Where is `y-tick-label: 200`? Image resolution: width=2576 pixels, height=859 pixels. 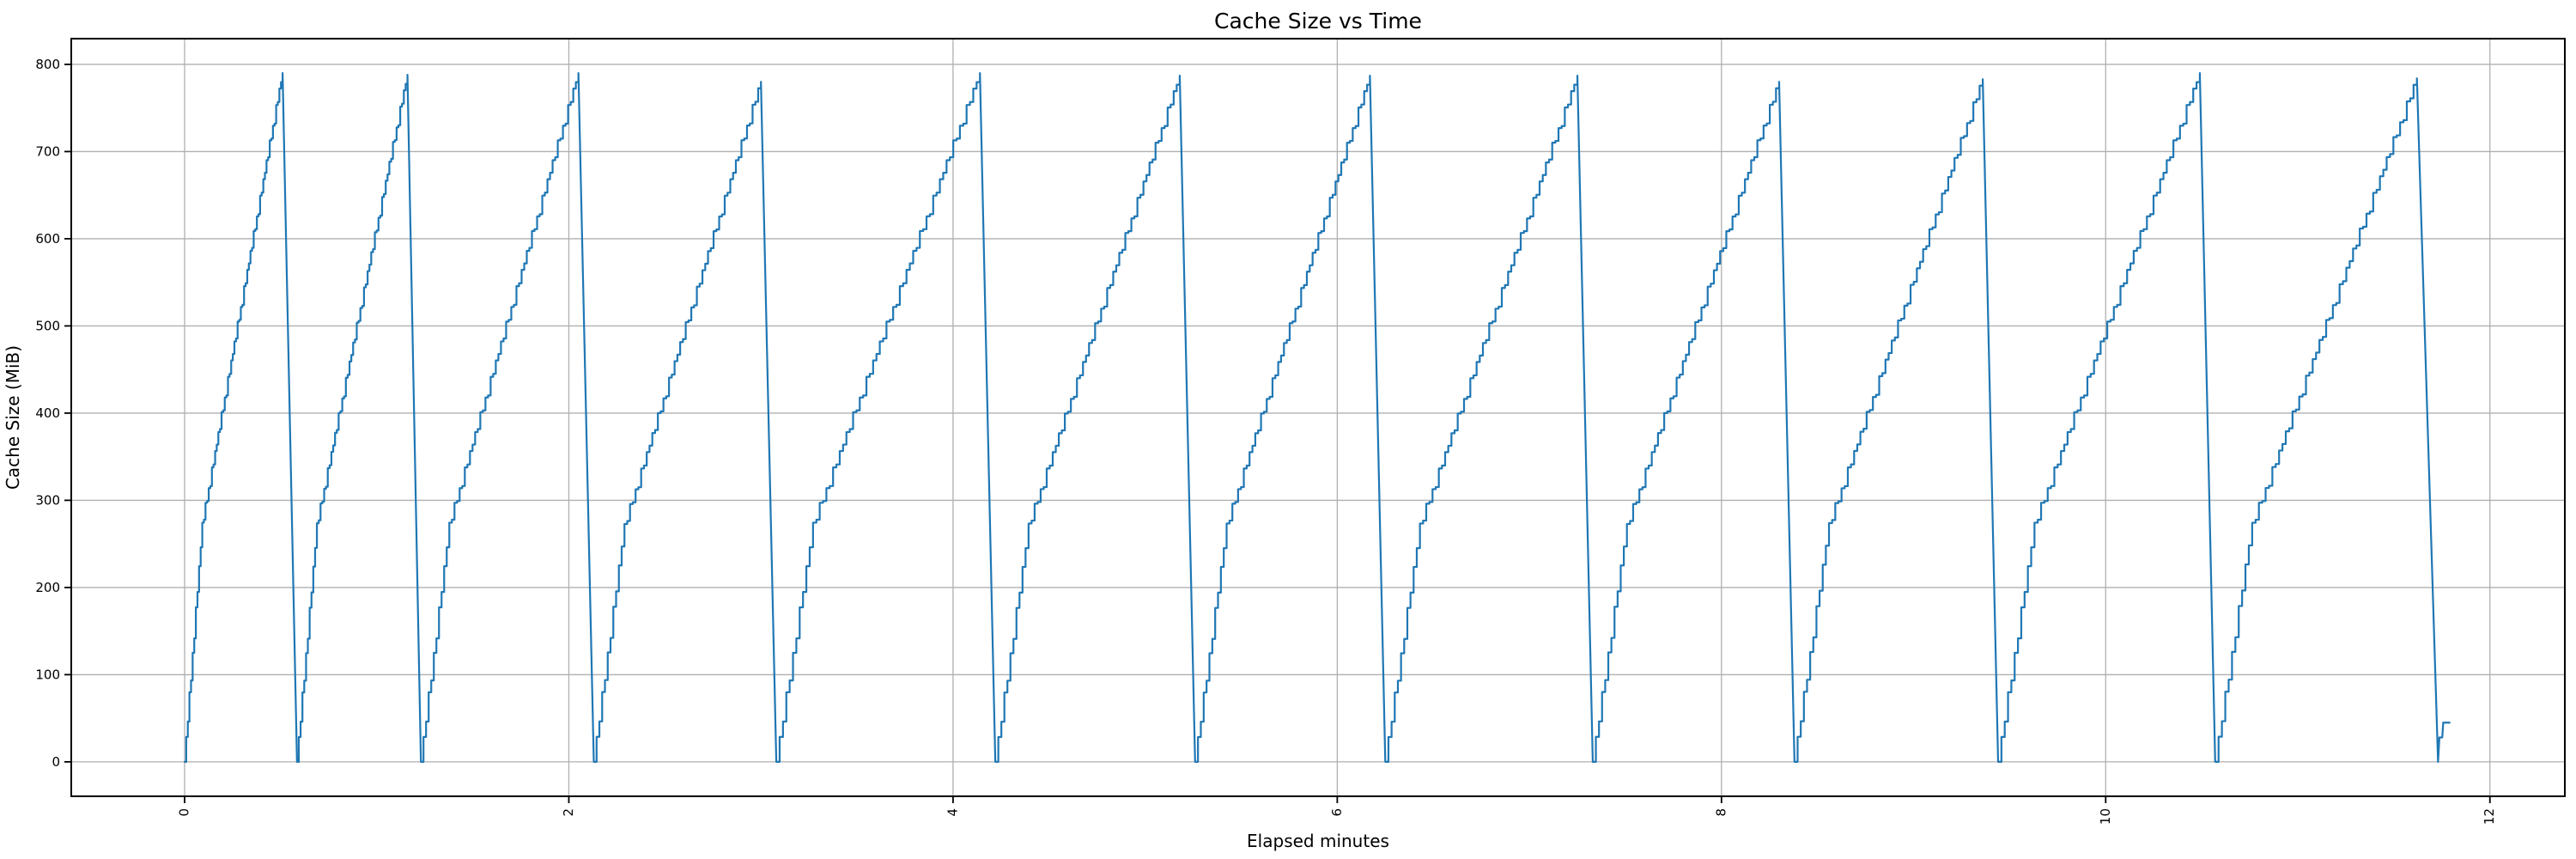 y-tick-label: 200 is located at coordinates (48, 587).